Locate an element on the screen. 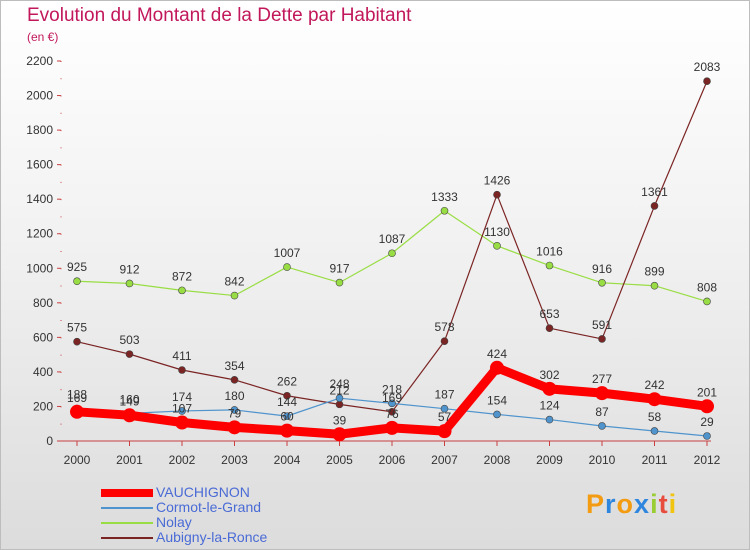  legend-label: VAUCHIGNON is located at coordinates (203, 492).